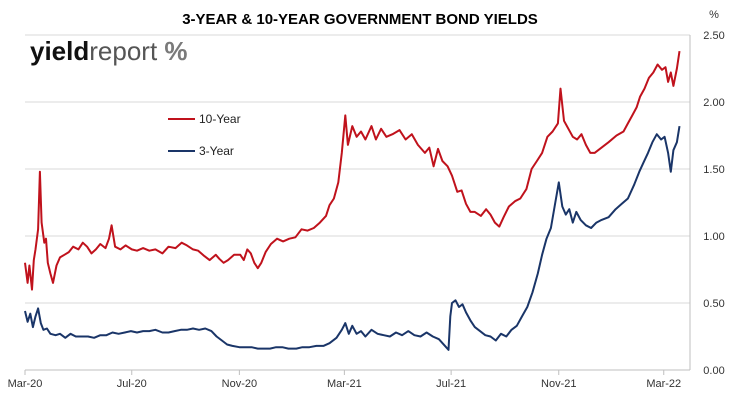 Image resolution: width=731 pixels, height=400 pixels. Describe the element at coordinates (714, 15) in the screenshot. I see `y-axis-unit: %` at that location.